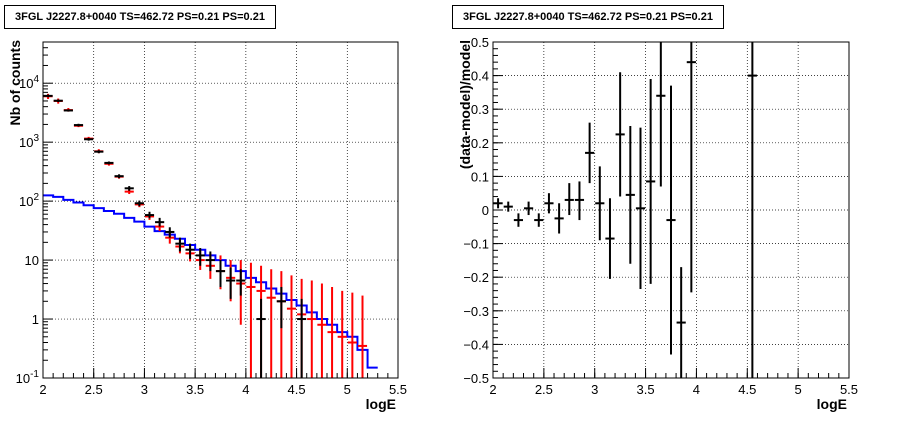 This screenshot has height=421, width=898. What do you see at coordinates (28, 377) in the screenshot?
I see `y-tick-label: 10⁻¹` at bounding box center [28, 377].